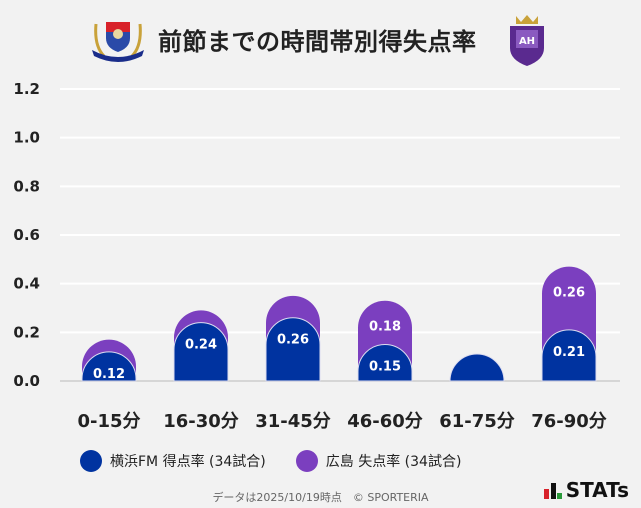 This screenshot has height=508, width=641. Describe the element at coordinates (118, 42) in the screenshot. I see `yokohama-emblem-icon` at that location.